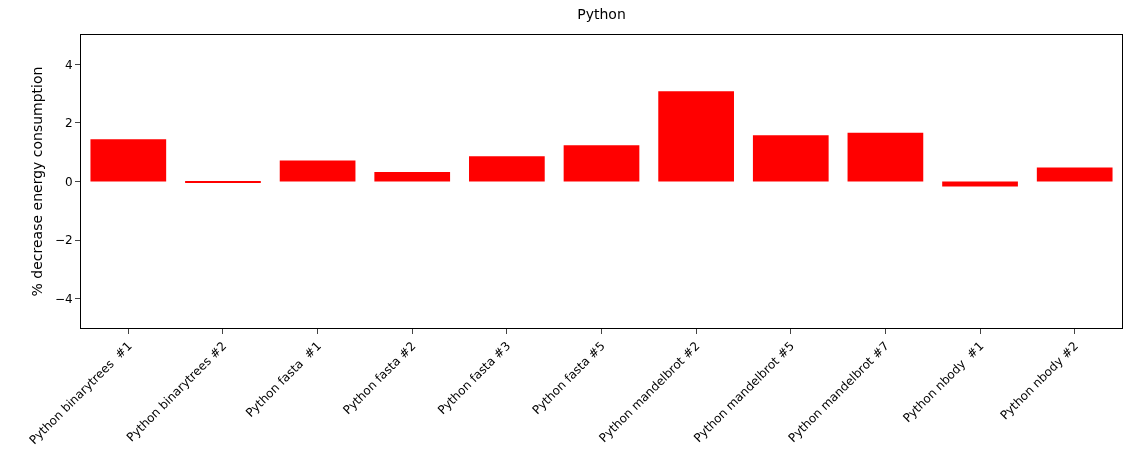 This screenshot has width=1123, height=464. What do you see at coordinates (601, 13) in the screenshot?
I see `chart-title: Python` at bounding box center [601, 13].